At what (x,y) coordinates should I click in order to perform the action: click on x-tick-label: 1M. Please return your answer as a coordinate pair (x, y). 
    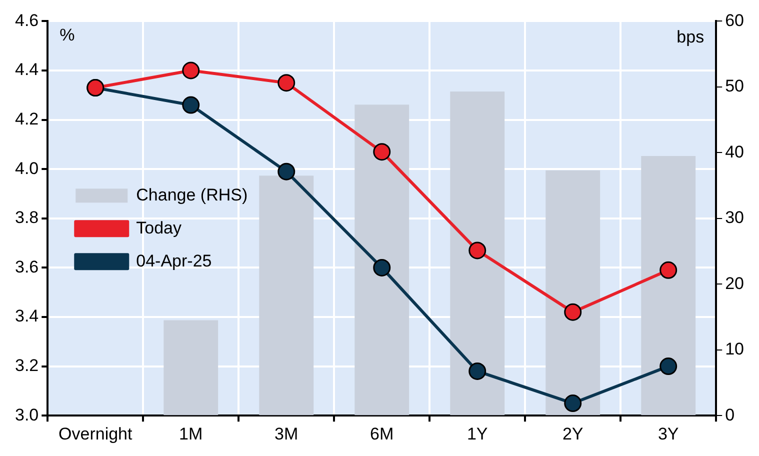
    Looking at the image, I should click on (191, 434).